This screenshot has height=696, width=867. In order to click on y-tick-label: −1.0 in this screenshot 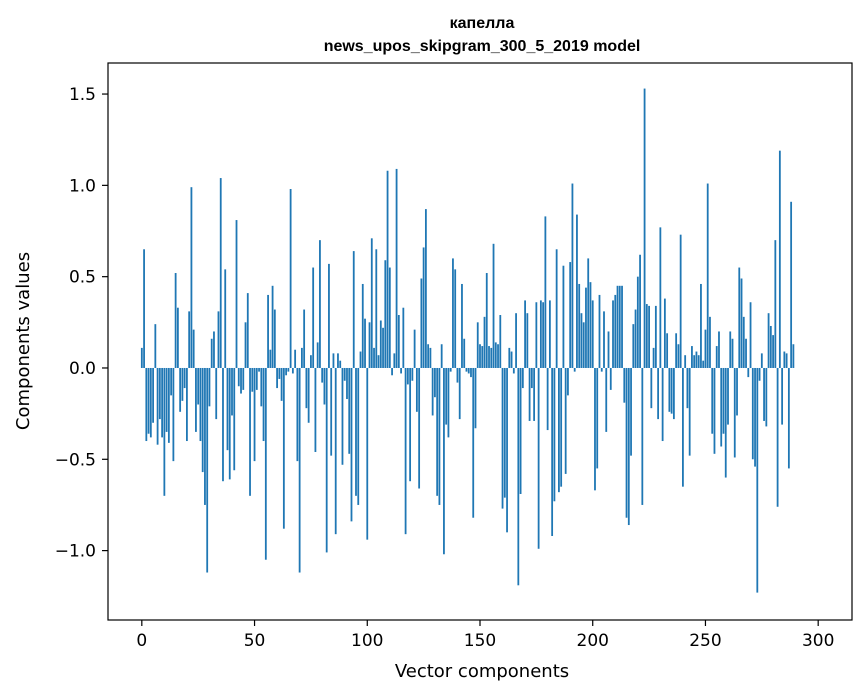, I will do `click(75, 552)`.